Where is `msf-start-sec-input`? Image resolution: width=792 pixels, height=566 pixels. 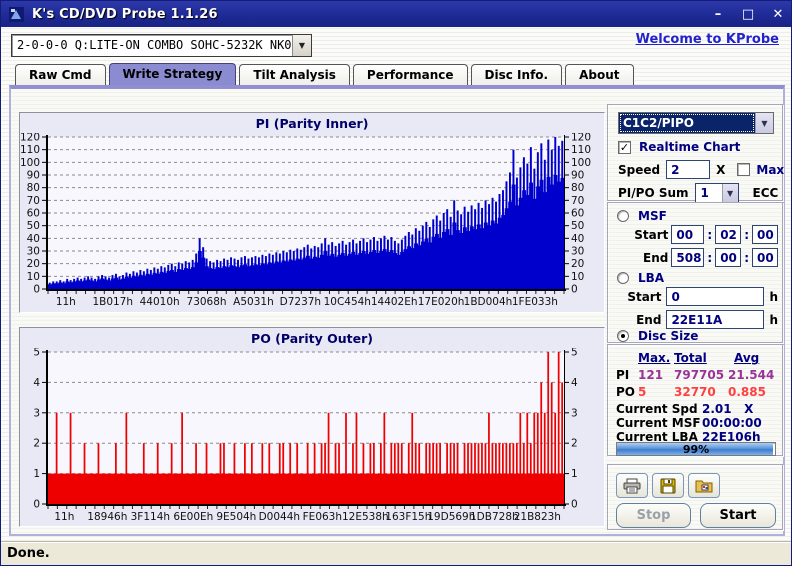 msf-start-sec-input is located at coordinates (728, 234).